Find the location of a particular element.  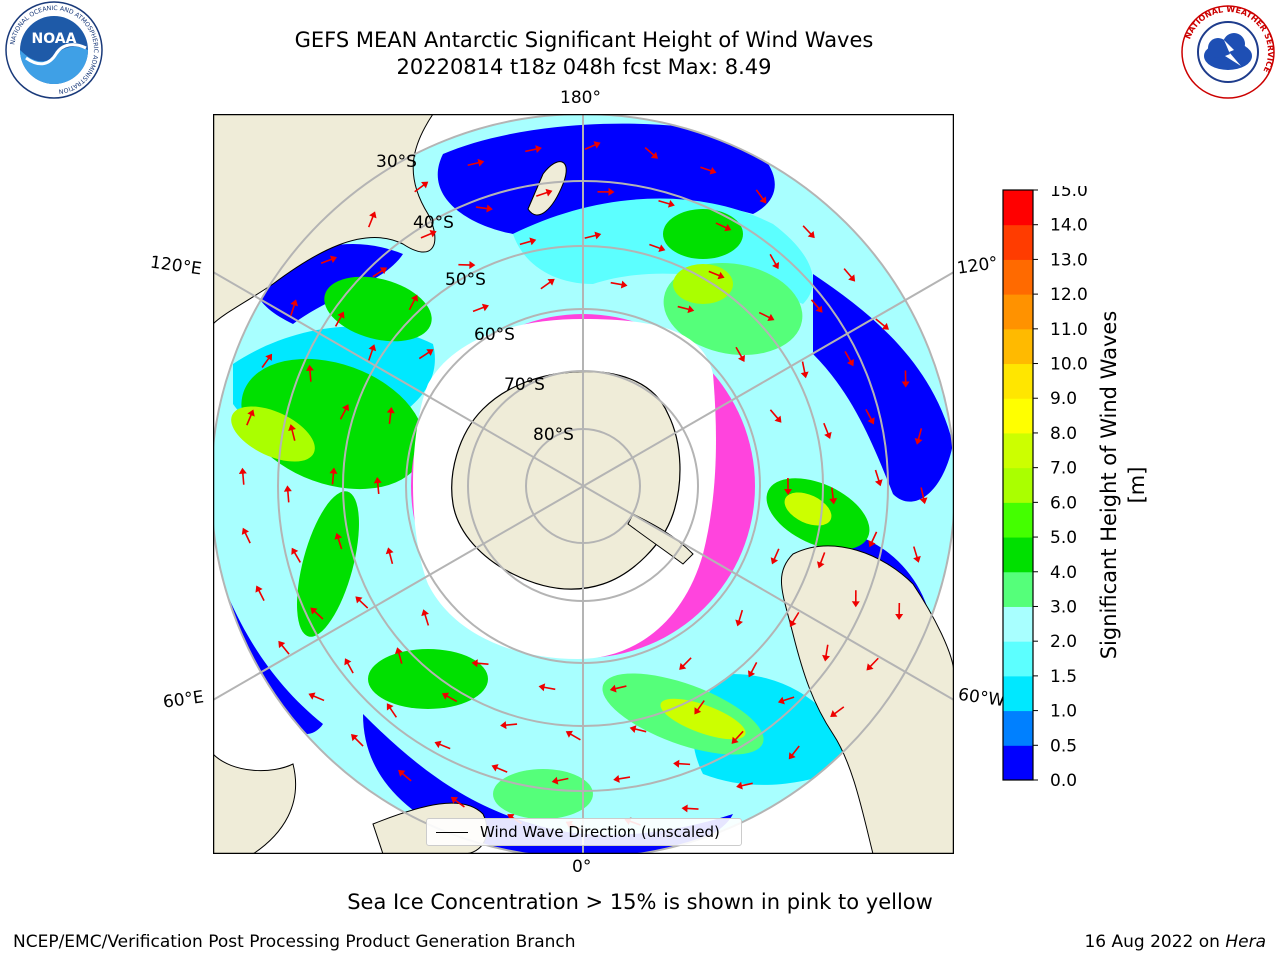

lat-label-40s: 40°S is located at coordinates (433, 223).